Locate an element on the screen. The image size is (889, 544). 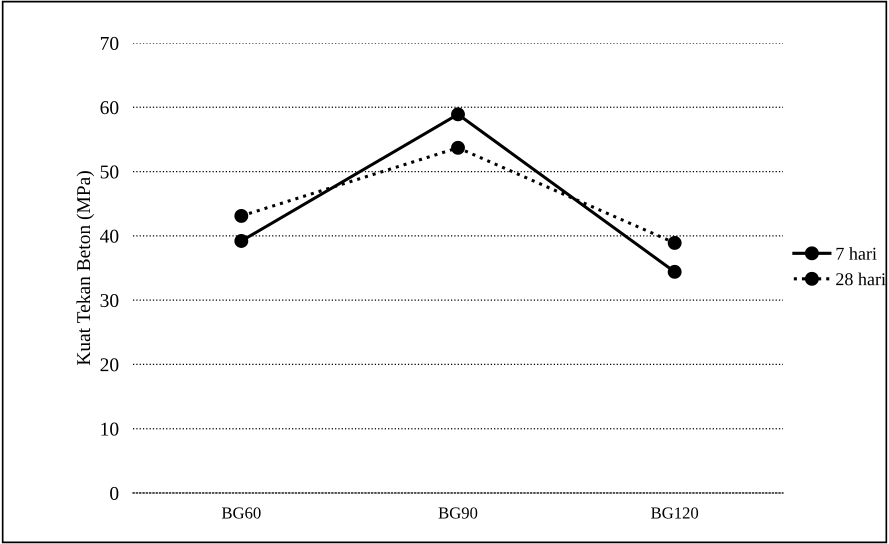
x-tick-label: BG60 is located at coordinates (241, 513).